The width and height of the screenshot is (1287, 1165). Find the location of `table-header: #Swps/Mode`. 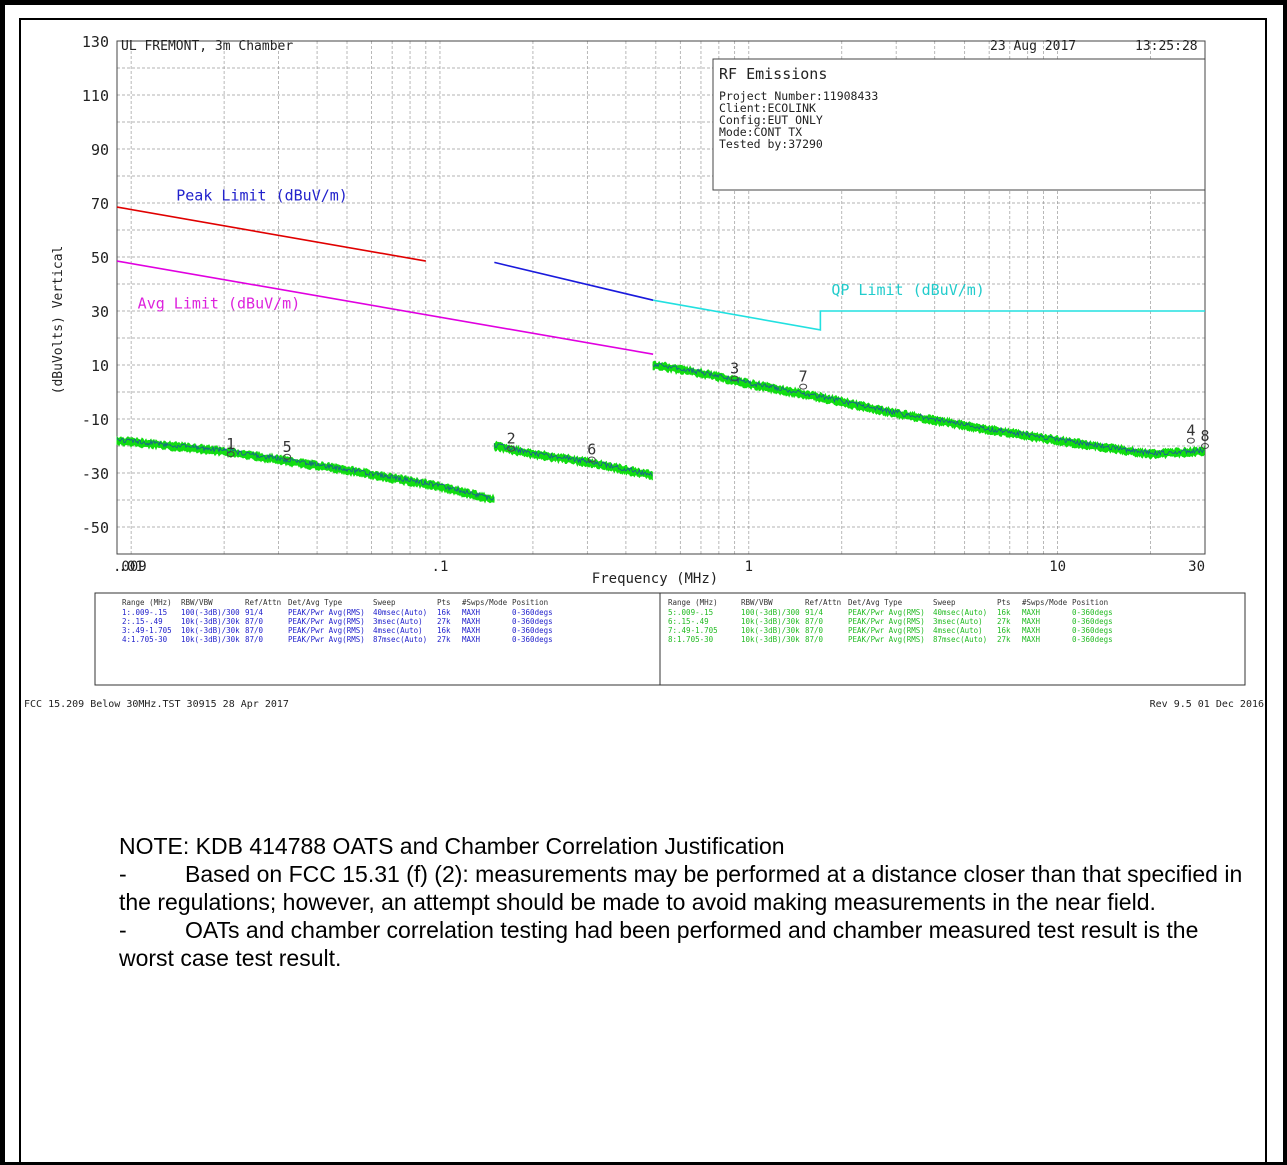

table-header: #Swps/Mode is located at coordinates (1045, 602).